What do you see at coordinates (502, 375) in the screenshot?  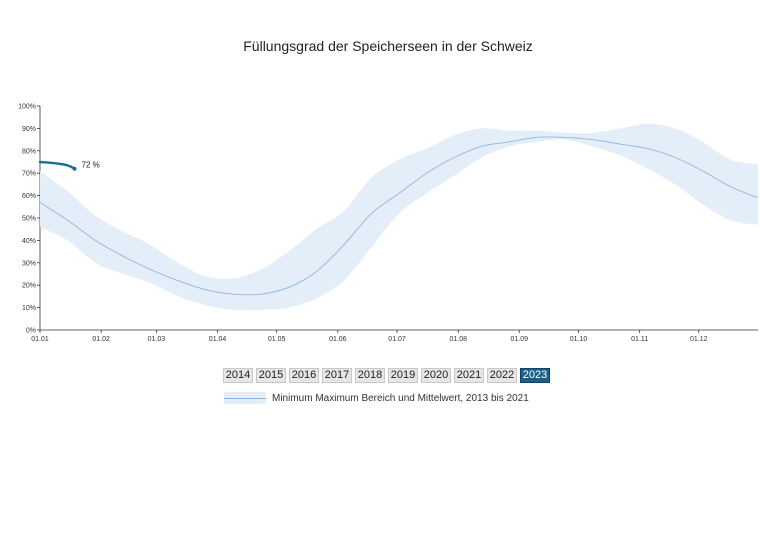 I see `year-button-2022: 2022` at bounding box center [502, 375].